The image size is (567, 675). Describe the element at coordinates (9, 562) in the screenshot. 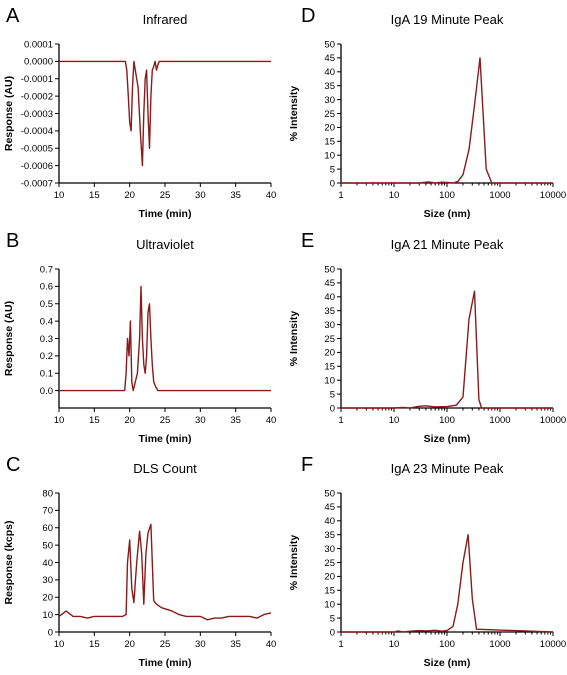

I see `y-axis-label: Response (kcps)` at that location.